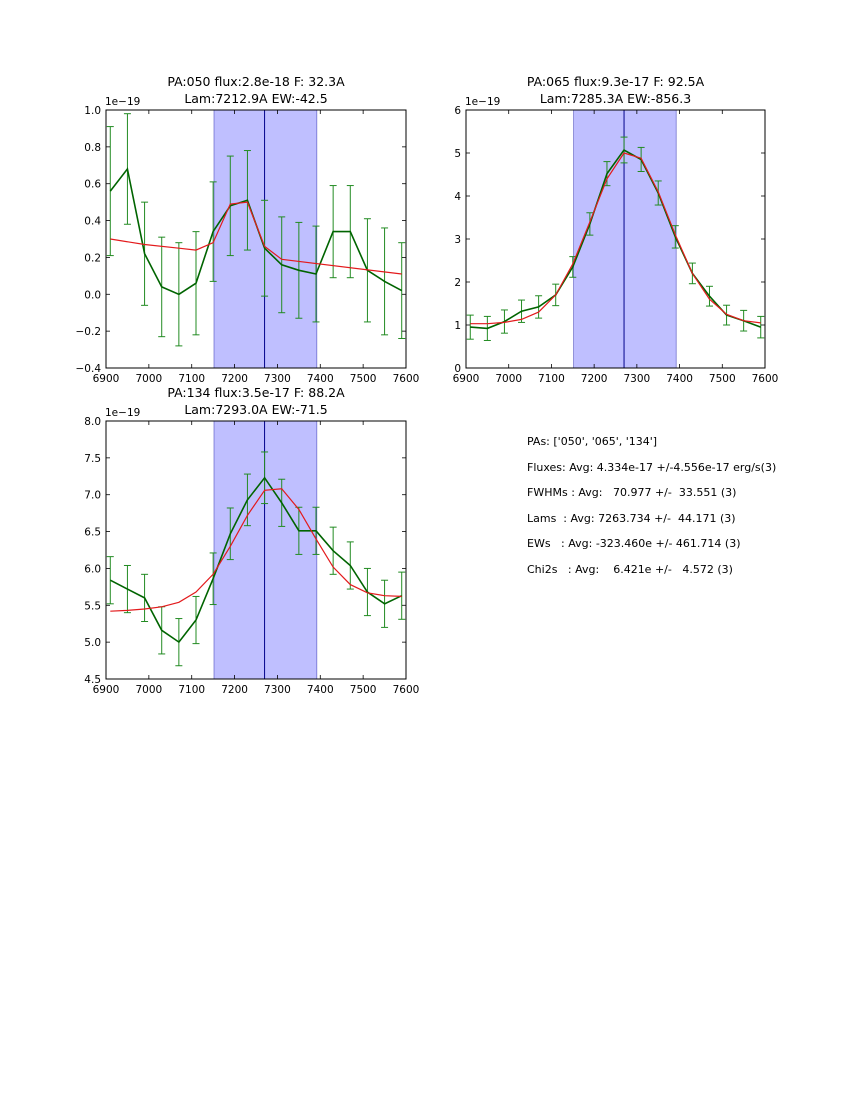 This screenshot has width=850, height=1100. I want to click on y-tick-label: 0, so click(457, 369).